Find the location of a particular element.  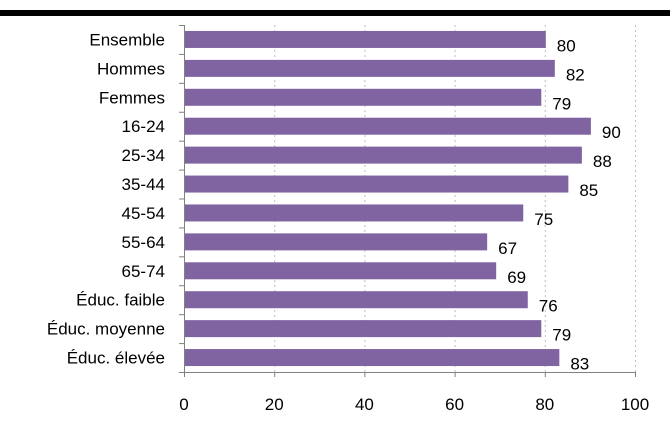

category-label: Éduc. élevée is located at coordinates (116, 358).